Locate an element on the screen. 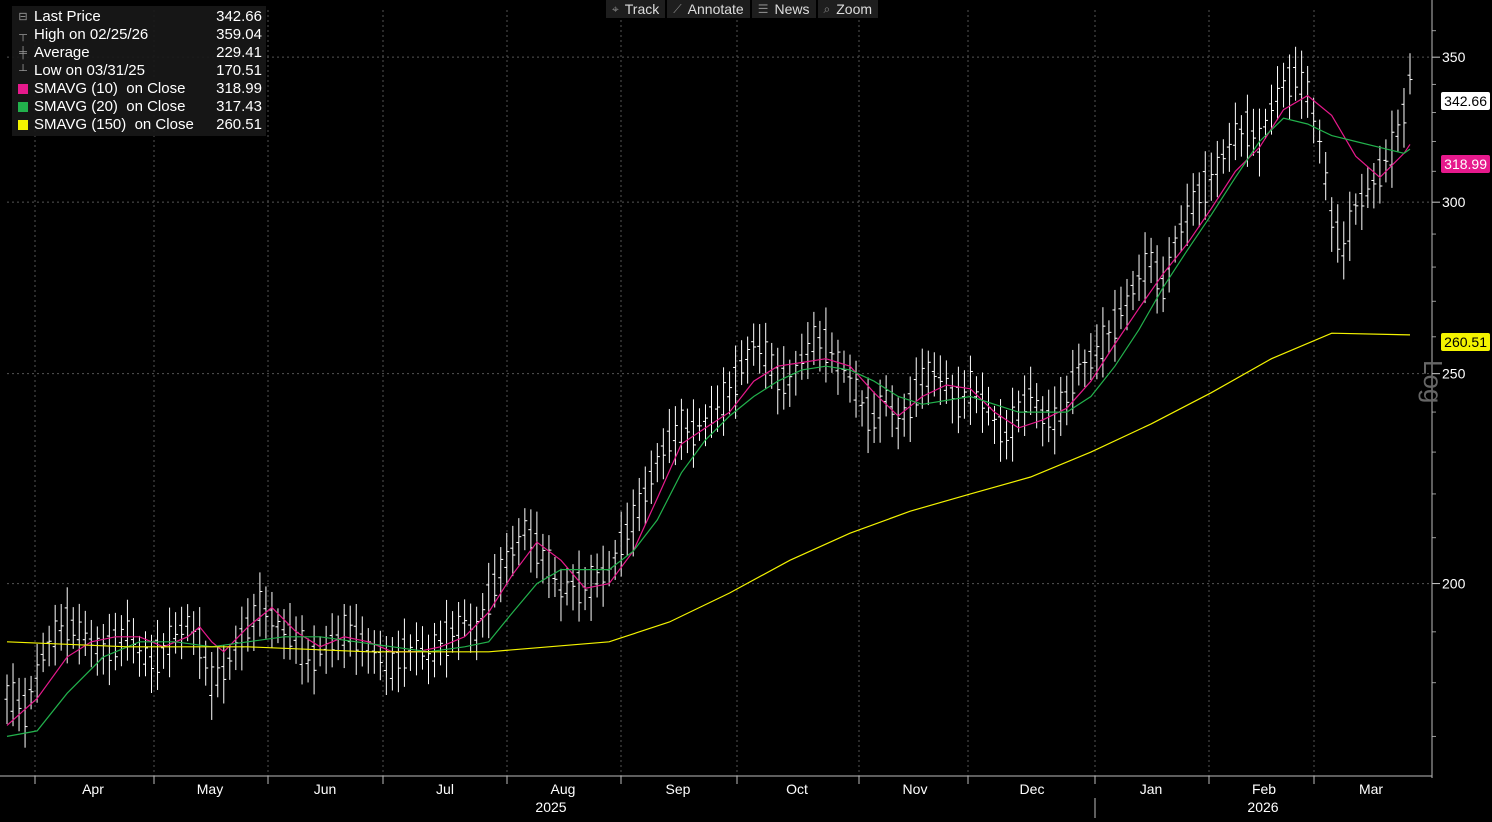 Image resolution: width=1492 pixels, height=822 pixels. legend-row-average: ╪ Average 229.41 is located at coordinates (139, 53).